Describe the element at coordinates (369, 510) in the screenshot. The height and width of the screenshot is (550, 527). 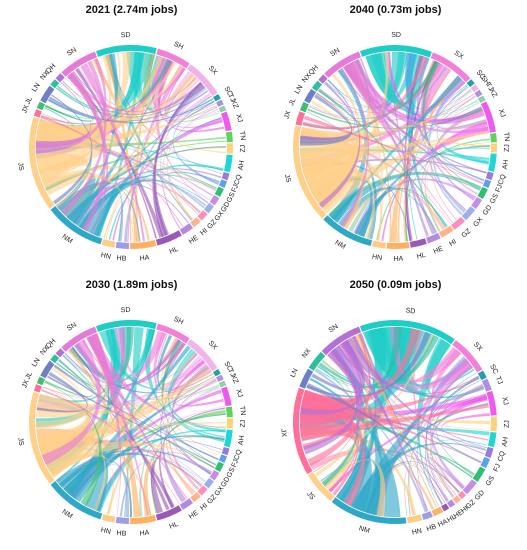
I see `segment-arc-nm` at that location.